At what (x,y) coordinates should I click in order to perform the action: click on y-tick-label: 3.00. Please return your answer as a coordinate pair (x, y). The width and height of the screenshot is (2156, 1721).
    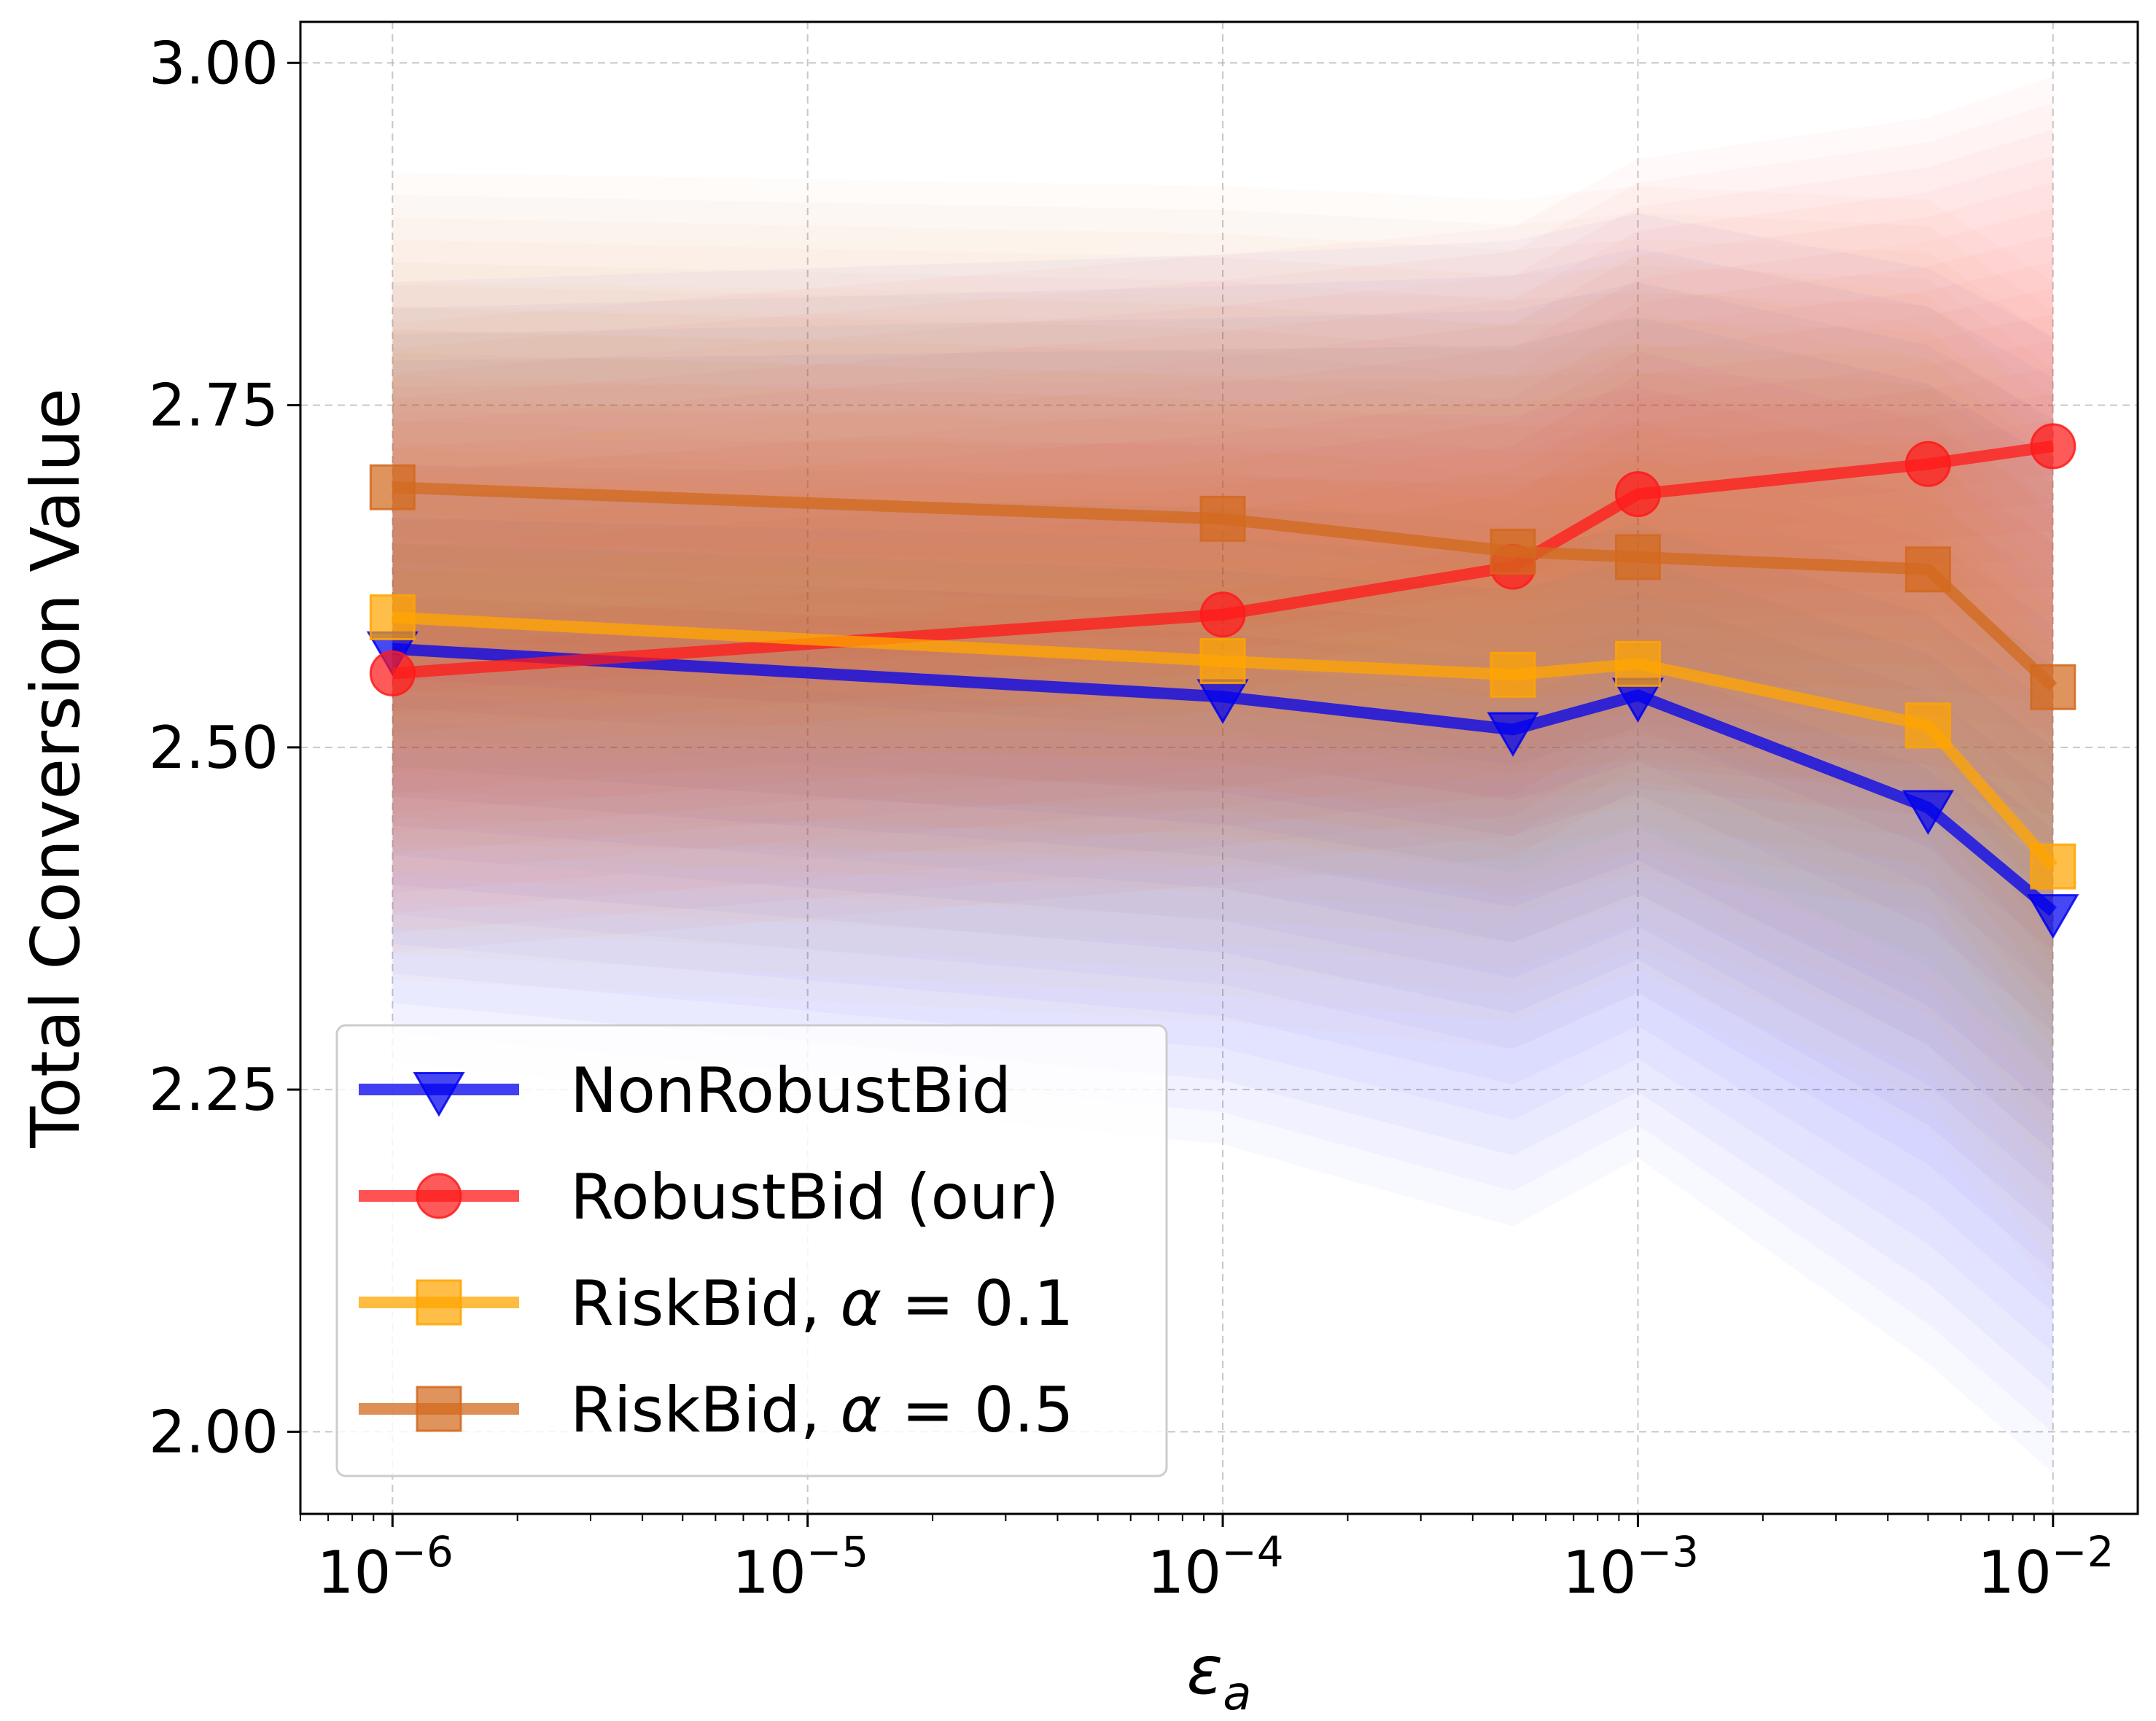
    Looking at the image, I should click on (214, 63).